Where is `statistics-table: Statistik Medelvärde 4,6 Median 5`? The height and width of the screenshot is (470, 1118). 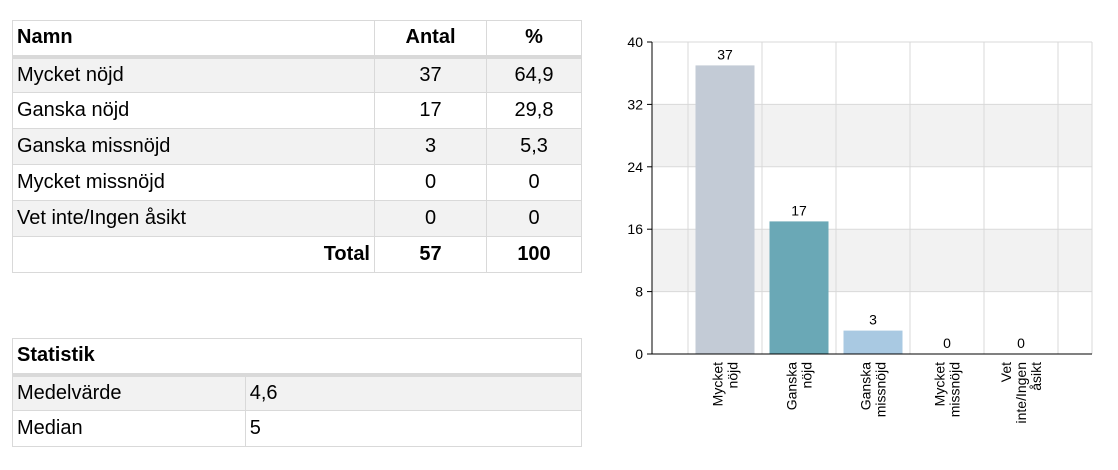 statistics-table: Statistik Medelvärde 4,6 Median 5 is located at coordinates (297, 392).